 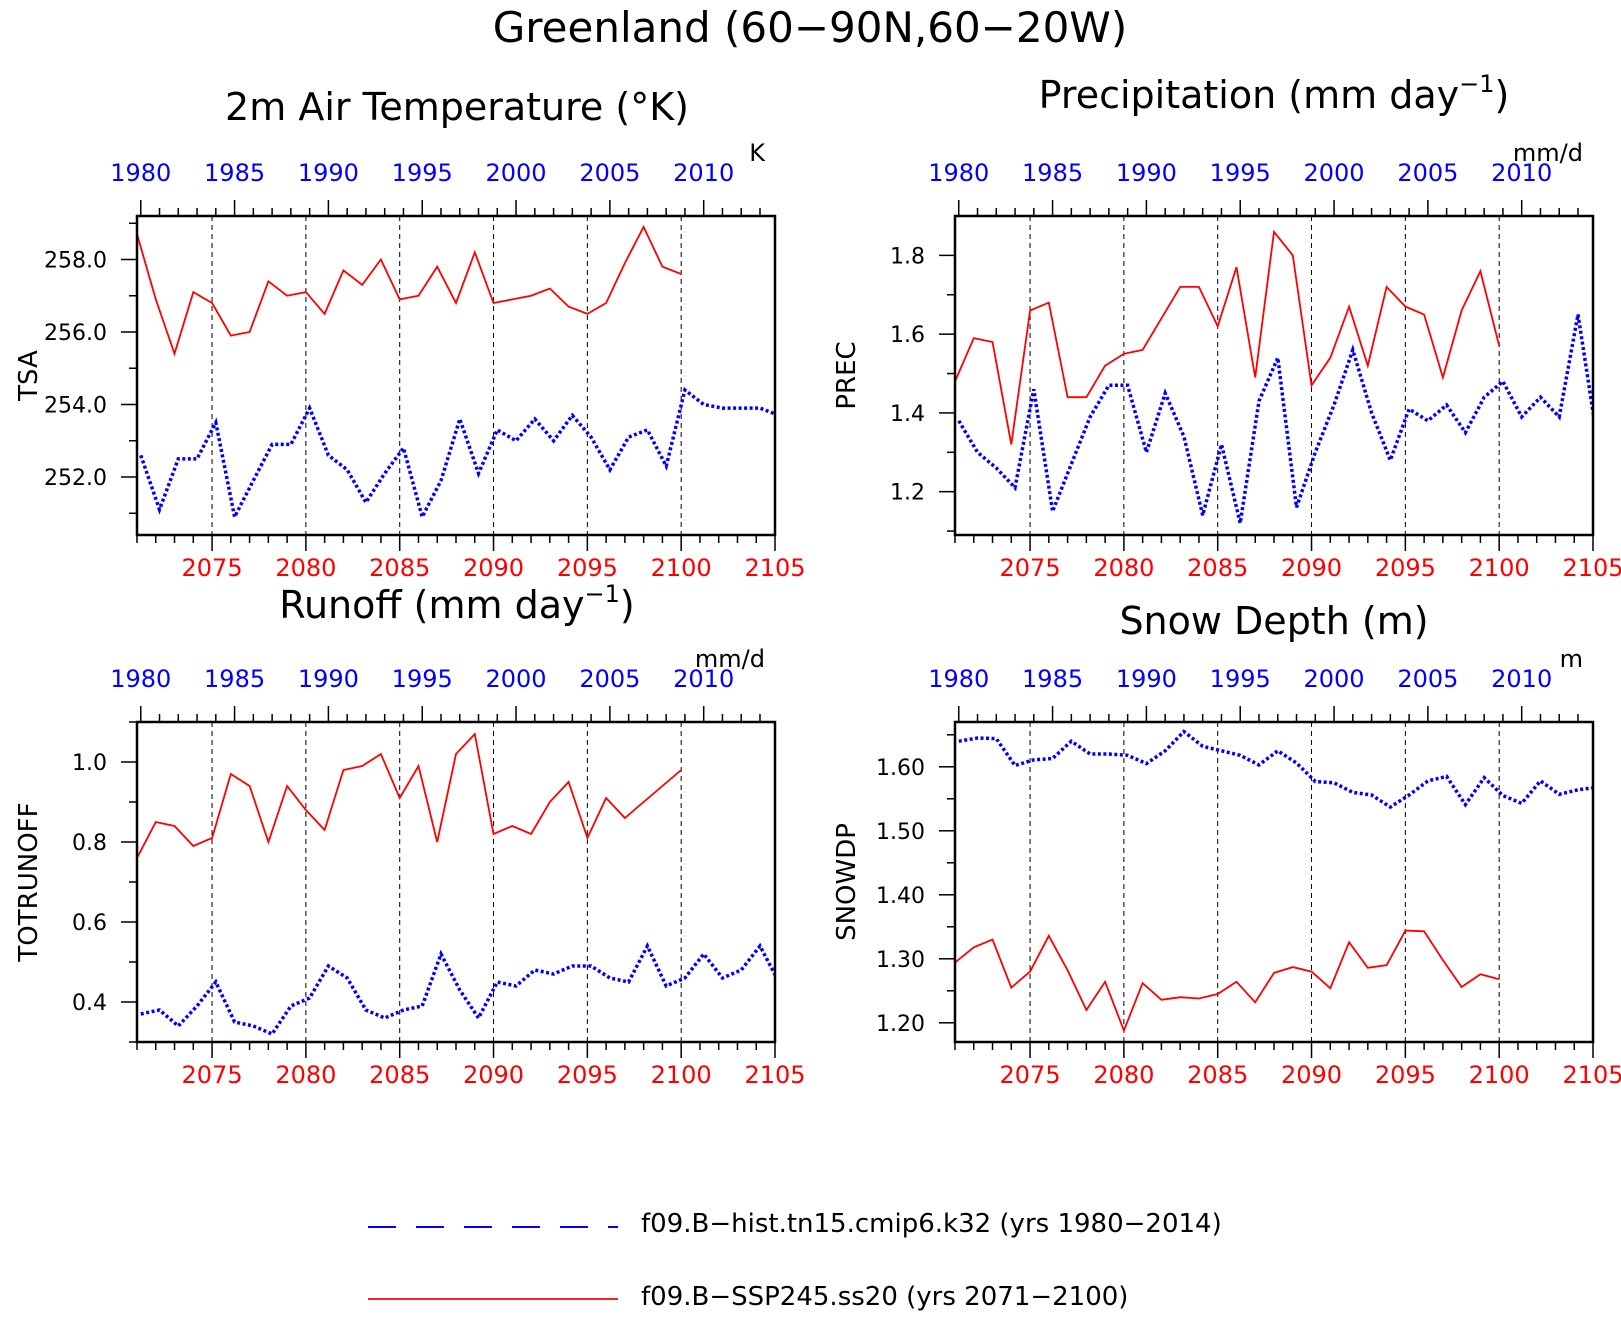 I want to click on y-tick-label: 254.0, so click(x=75, y=406).